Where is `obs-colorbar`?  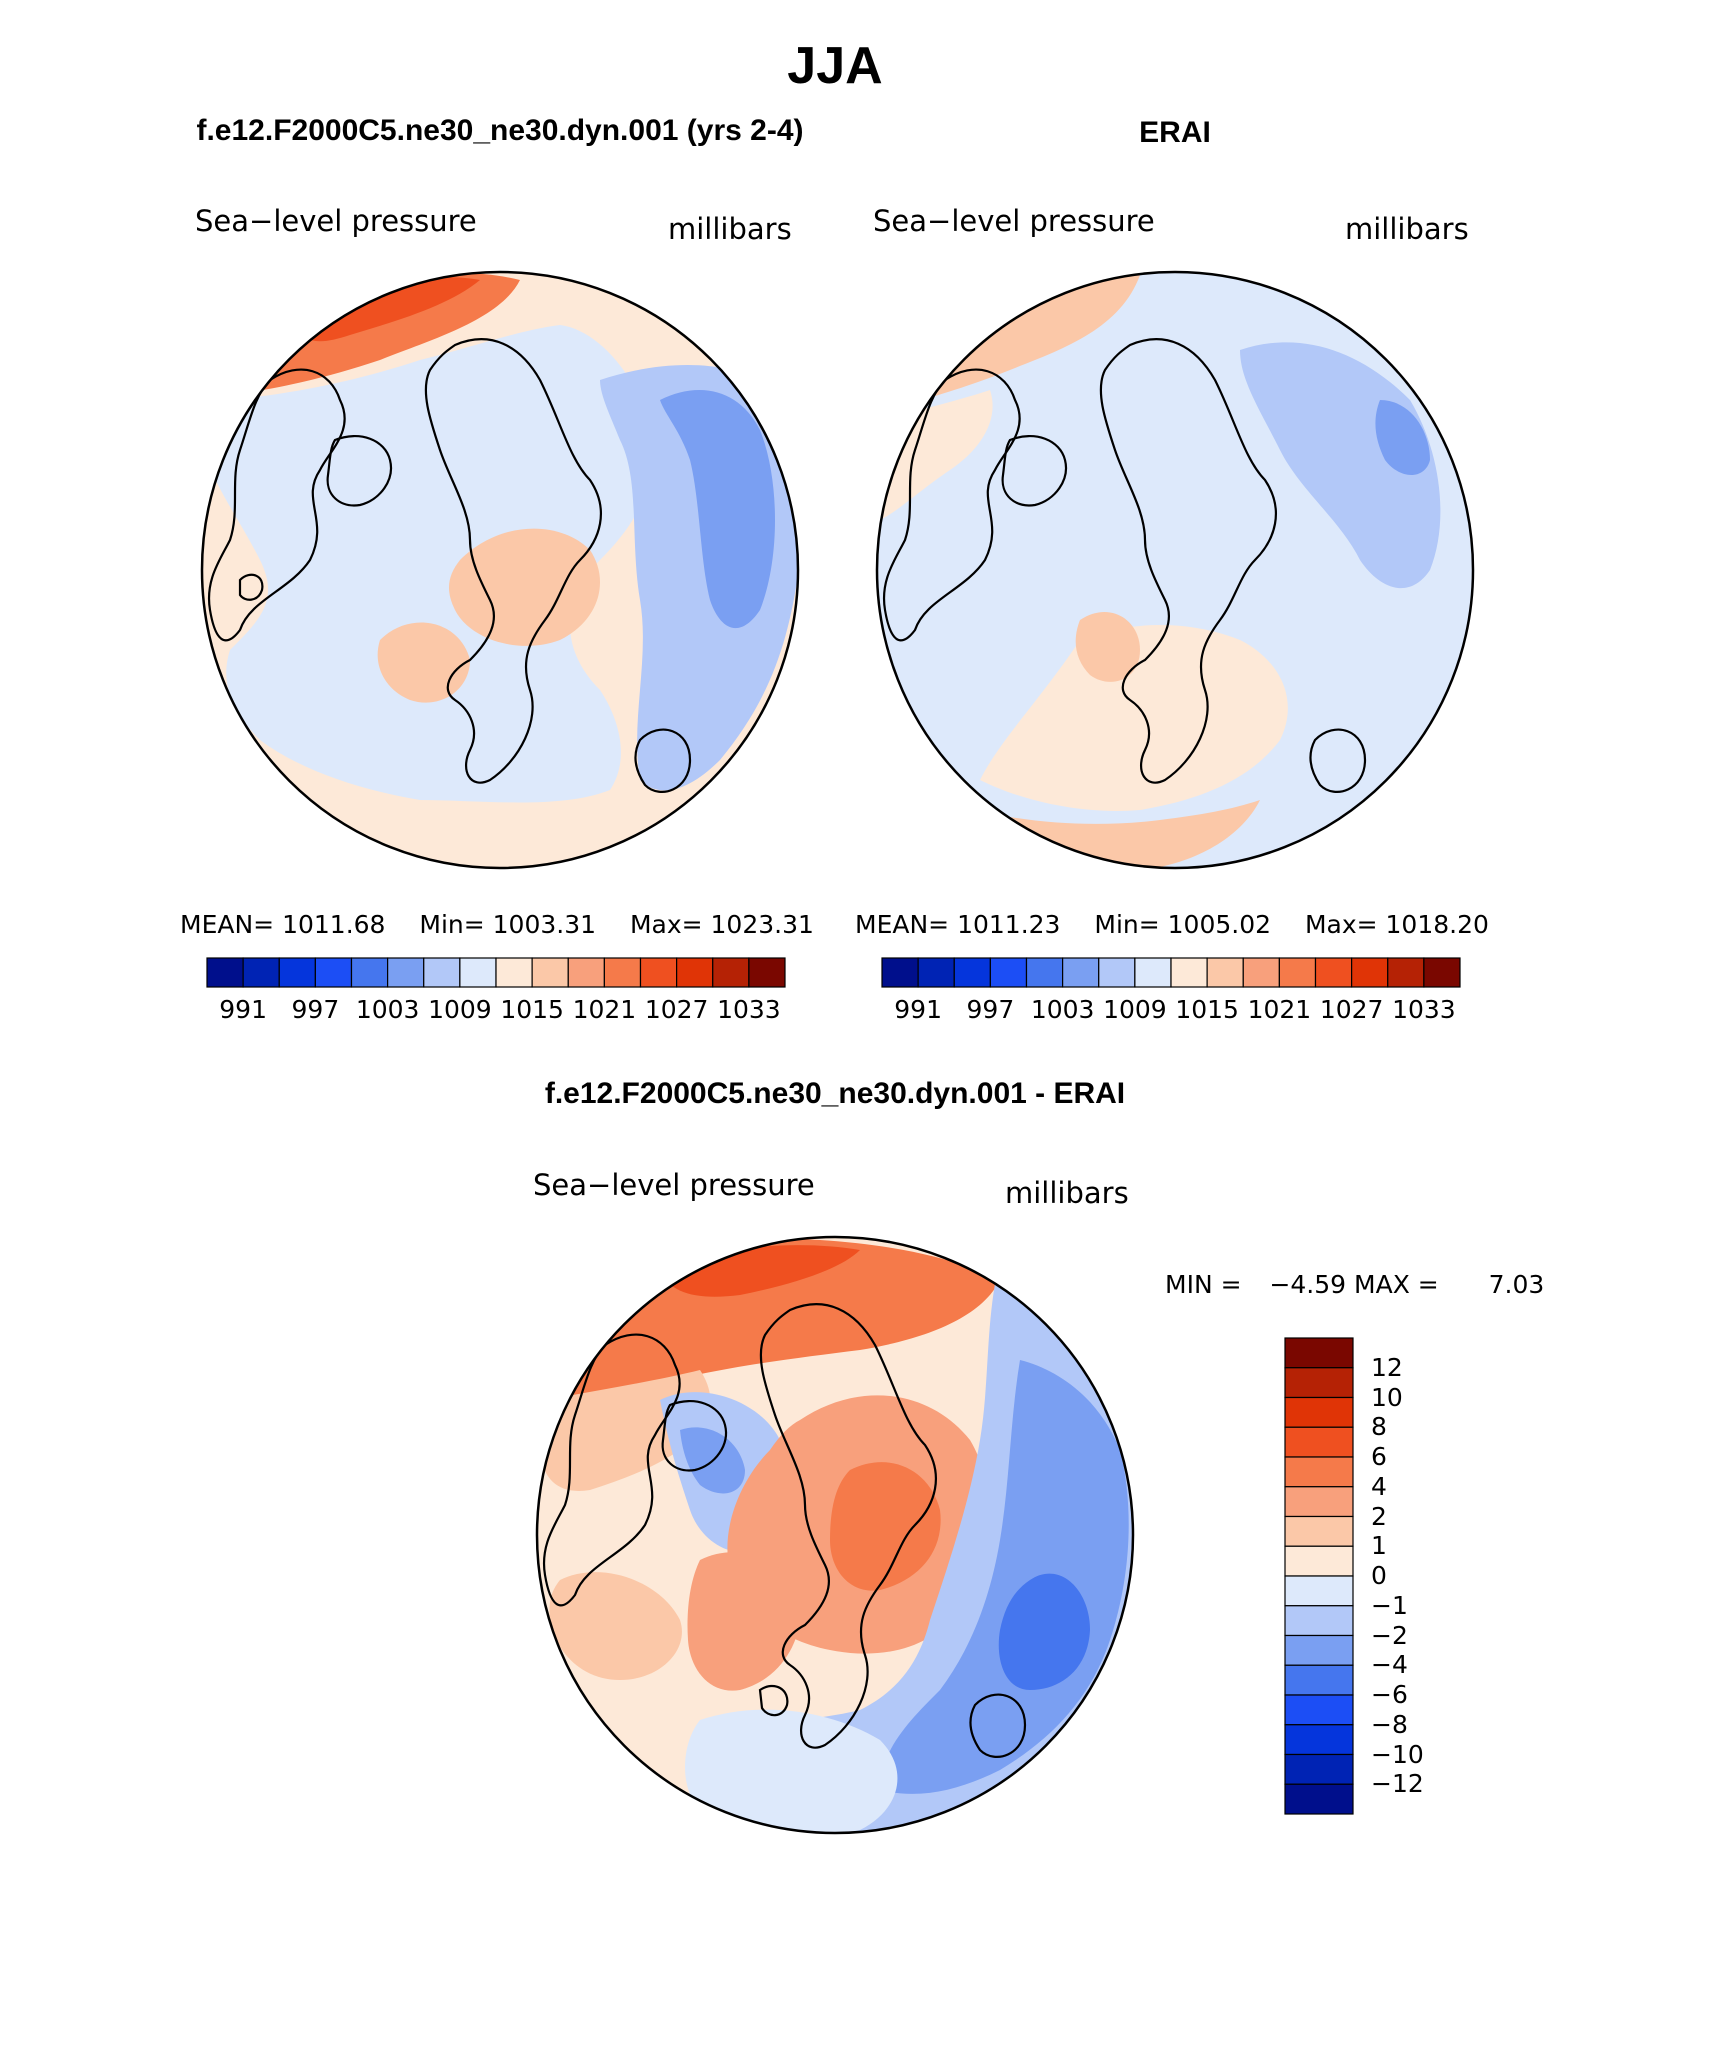
obs-colorbar is located at coordinates (1171, 972).